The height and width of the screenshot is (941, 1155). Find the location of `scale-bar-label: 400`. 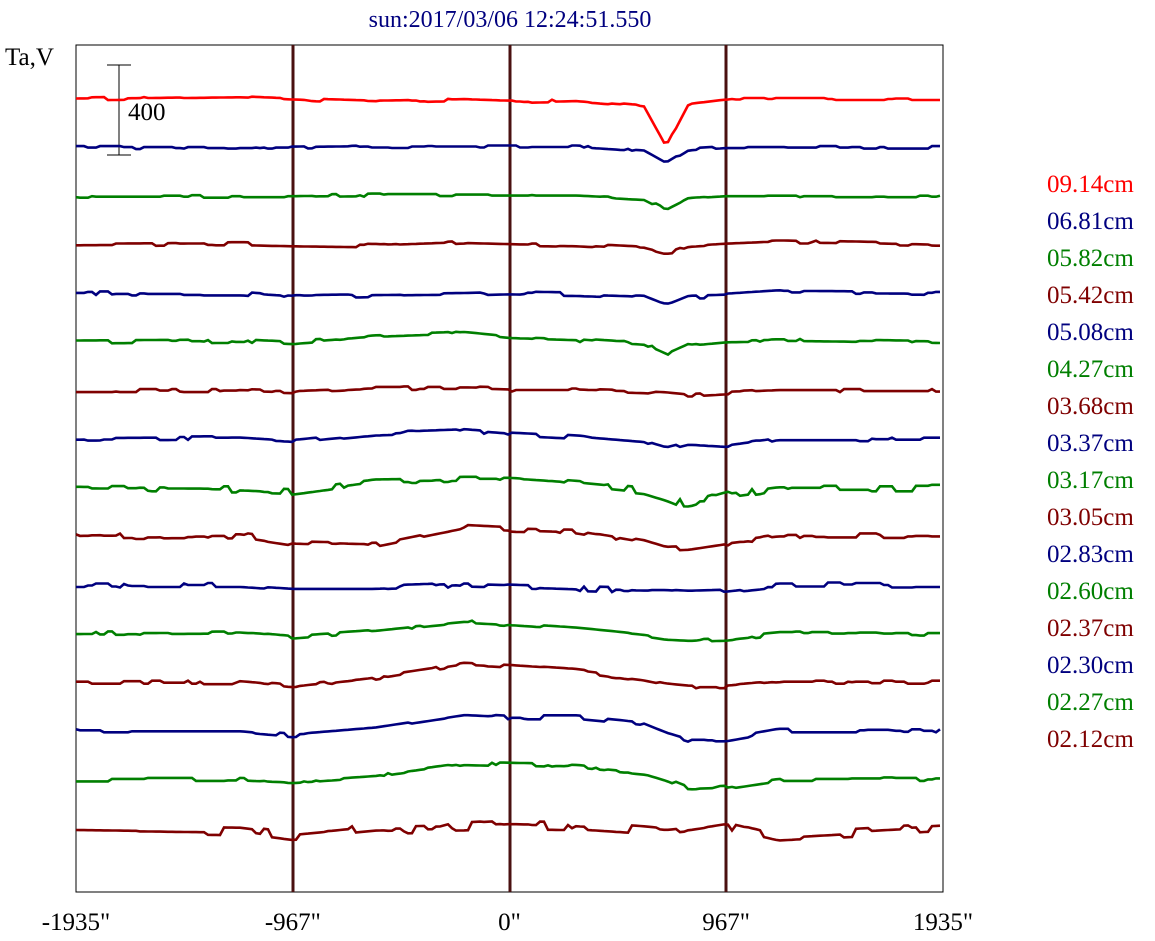

scale-bar-label: 400 is located at coordinates (147, 112).